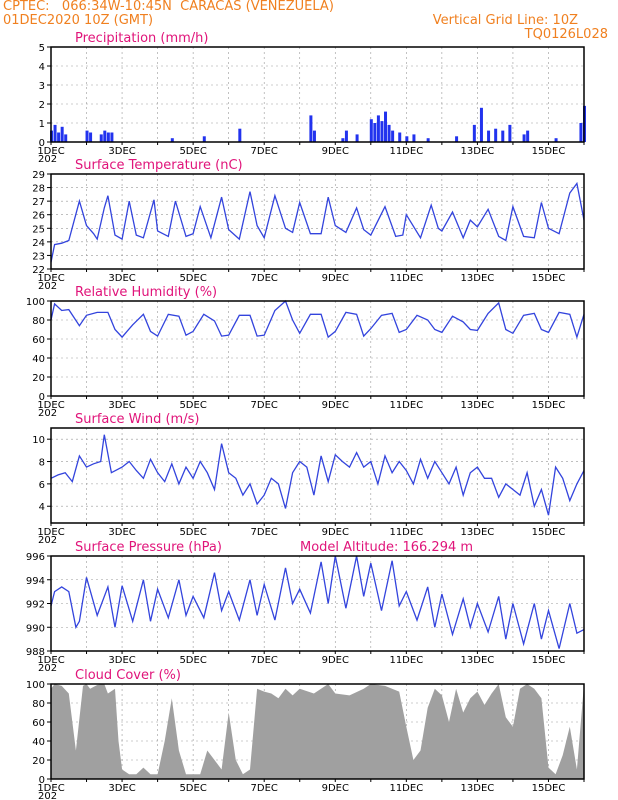 The height and width of the screenshot is (800, 618). Describe the element at coordinates (549, 532) in the screenshot. I see `wind-x-tick-label: 15DEC` at that location.